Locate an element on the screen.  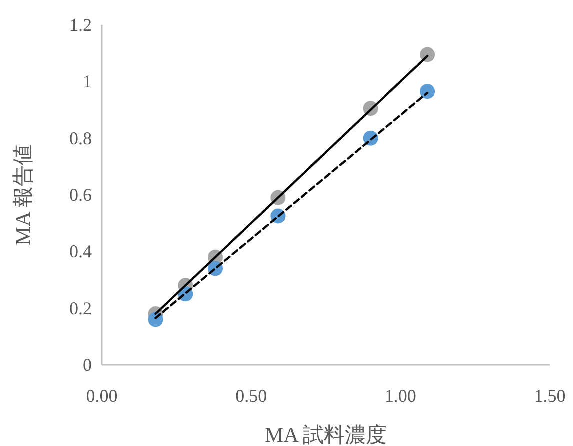
y-tick-label: 0.4 is located at coordinates (81, 252).